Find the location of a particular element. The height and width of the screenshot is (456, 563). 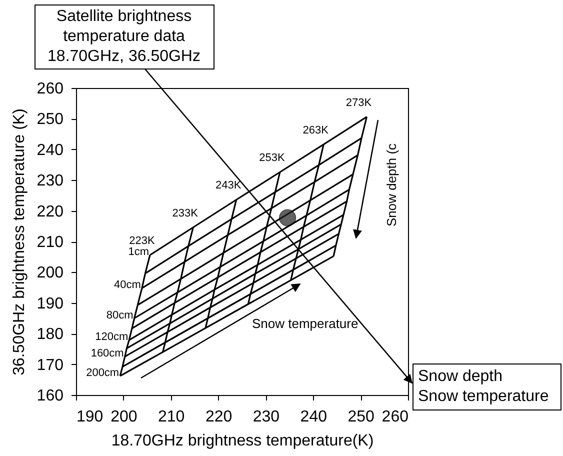

y-tick-label: 200 is located at coordinates (50, 273).